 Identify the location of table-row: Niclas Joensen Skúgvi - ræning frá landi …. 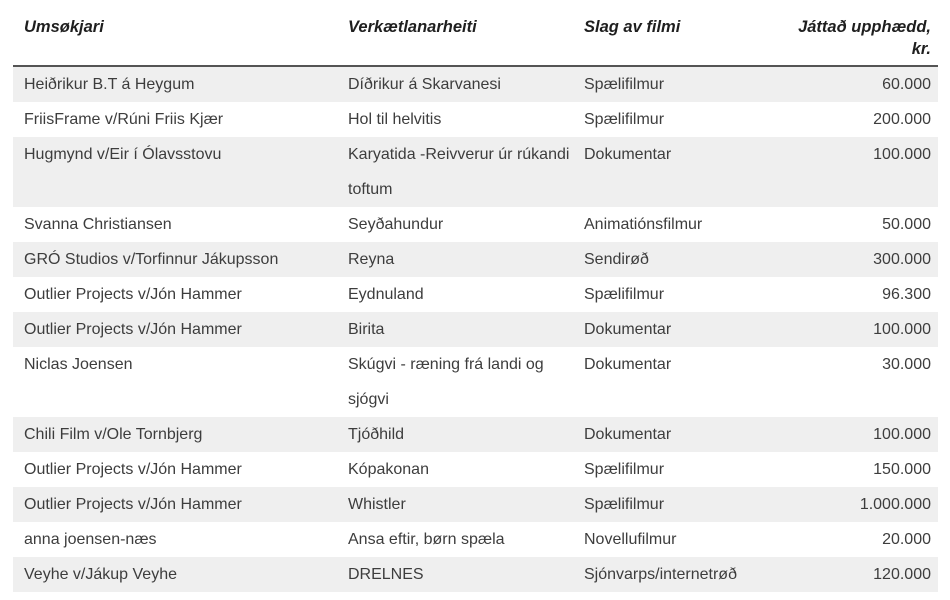
(475, 382).